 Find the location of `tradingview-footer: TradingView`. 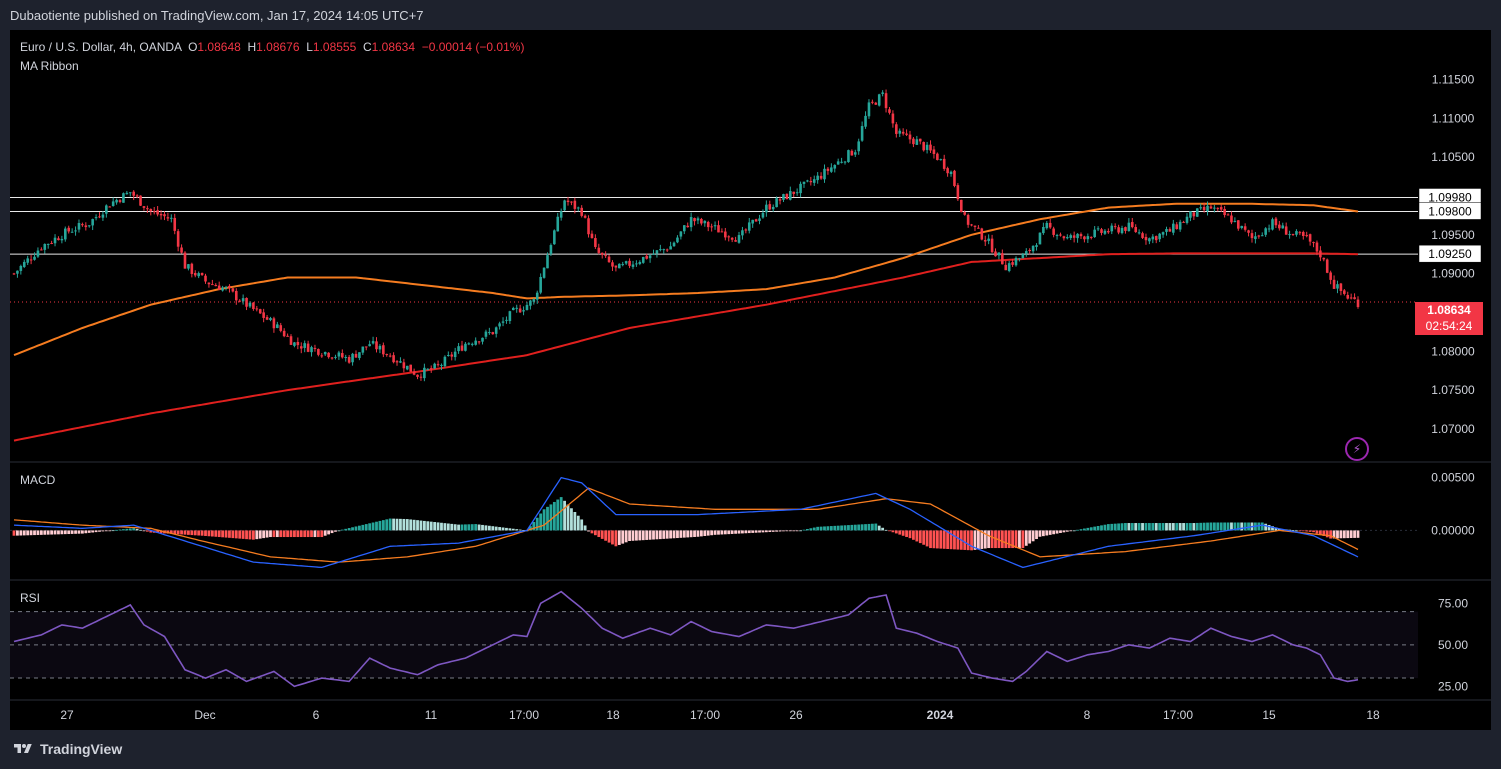

tradingview-footer: TradingView is located at coordinates (67, 749).